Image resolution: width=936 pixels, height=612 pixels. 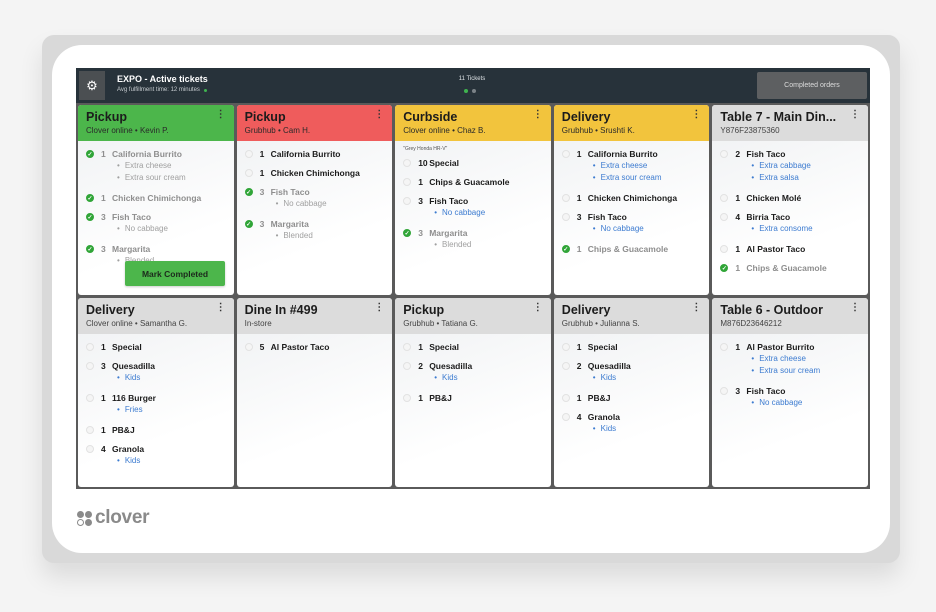 I want to click on line-item: 10 Special, so click(x=473, y=163).